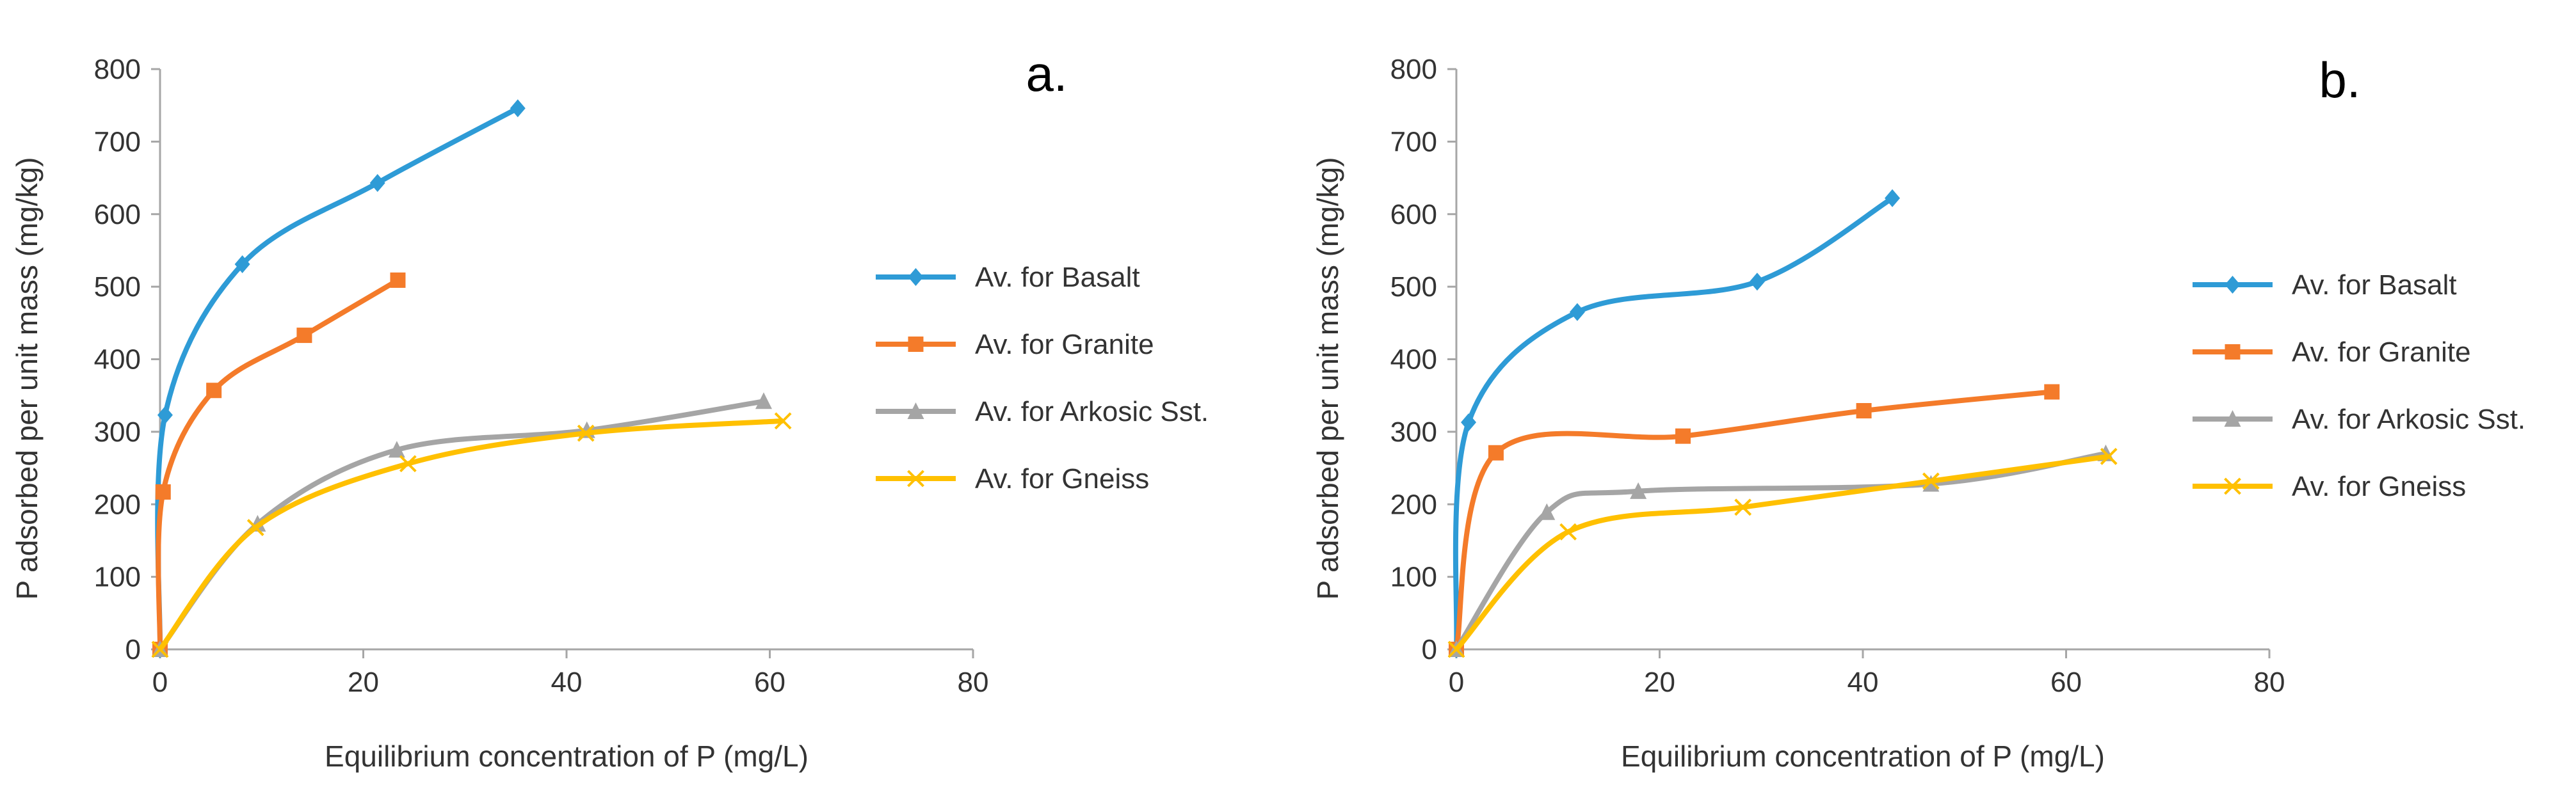 The image size is (2576, 785). Describe the element at coordinates (1046, 73) in the screenshot. I see `panel-label: a.` at that location.